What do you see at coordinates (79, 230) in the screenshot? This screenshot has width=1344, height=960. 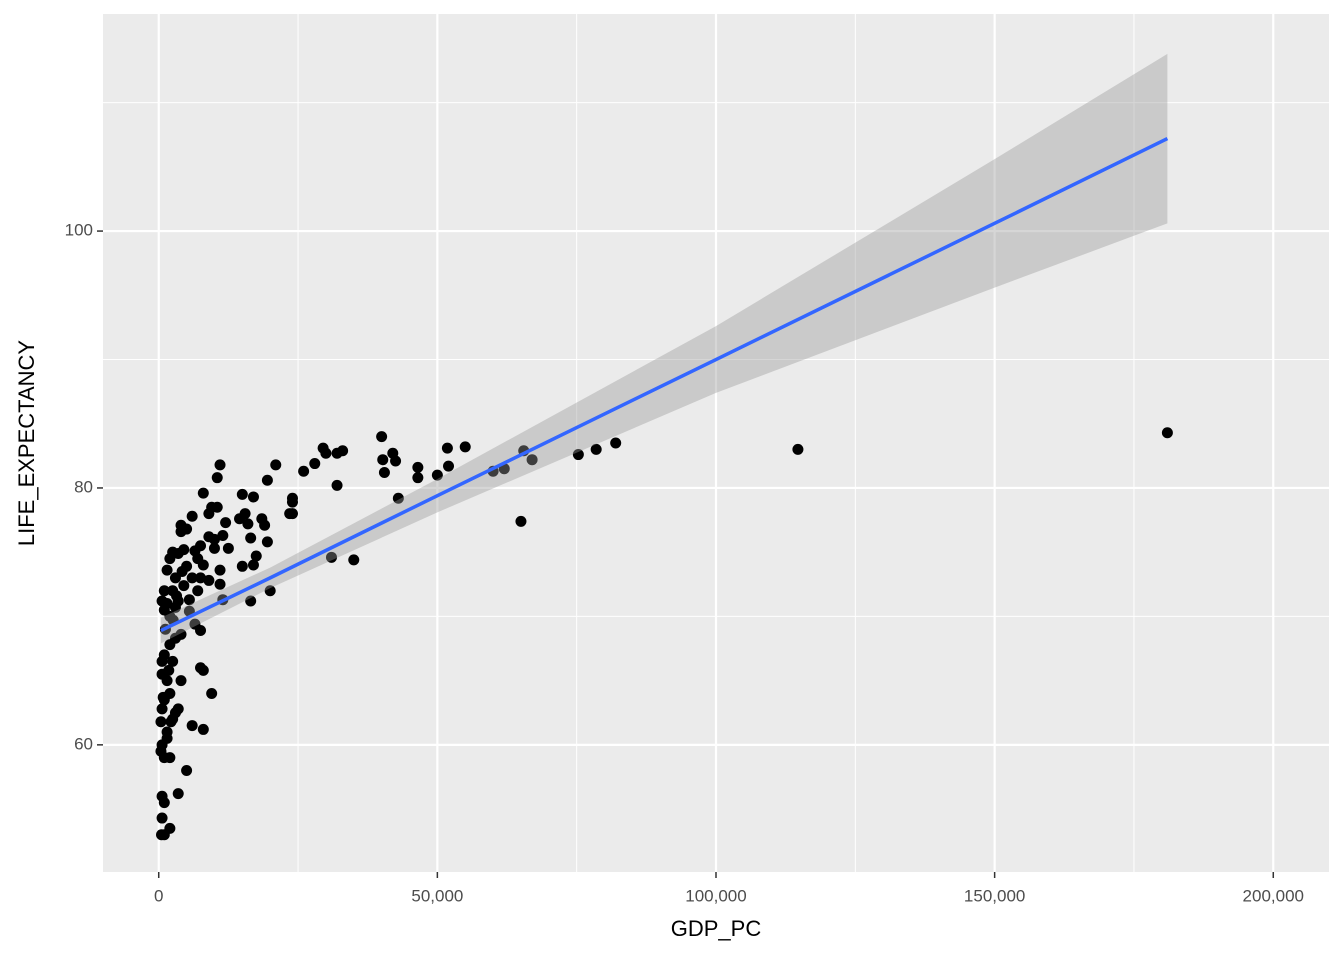 I see `y-tick-label: 100` at bounding box center [79, 230].